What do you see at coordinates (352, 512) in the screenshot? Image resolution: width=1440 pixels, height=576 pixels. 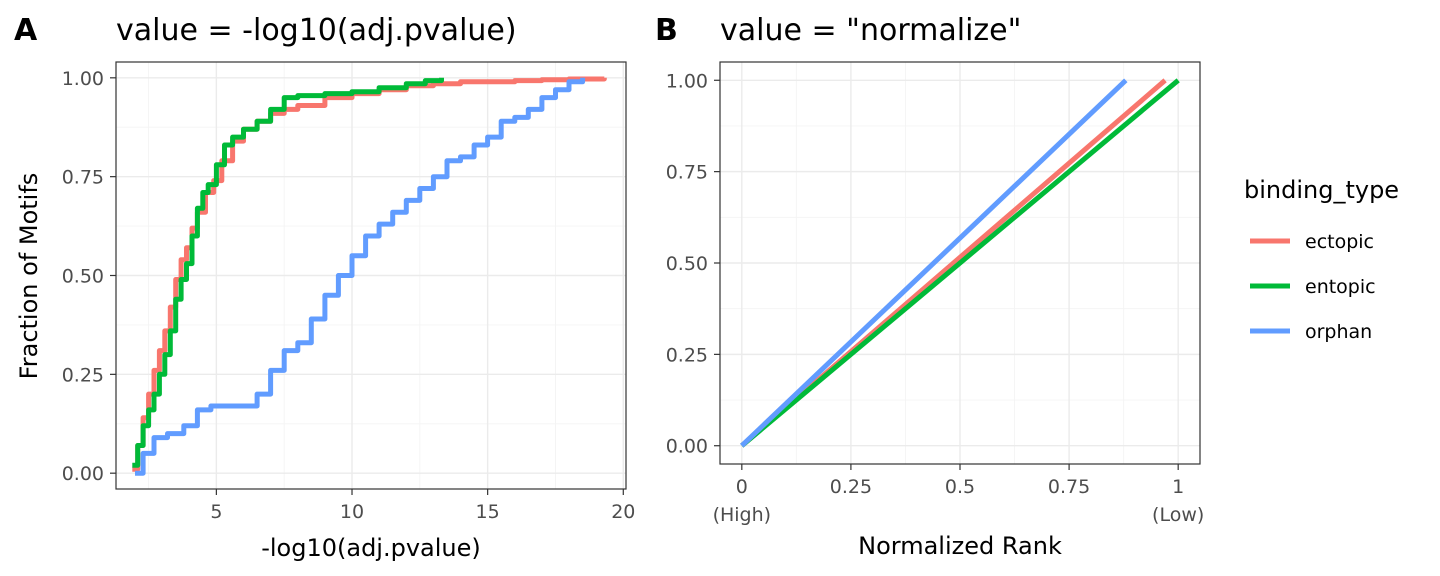 I see `x-tick-label: 10` at bounding box center [352, 512].